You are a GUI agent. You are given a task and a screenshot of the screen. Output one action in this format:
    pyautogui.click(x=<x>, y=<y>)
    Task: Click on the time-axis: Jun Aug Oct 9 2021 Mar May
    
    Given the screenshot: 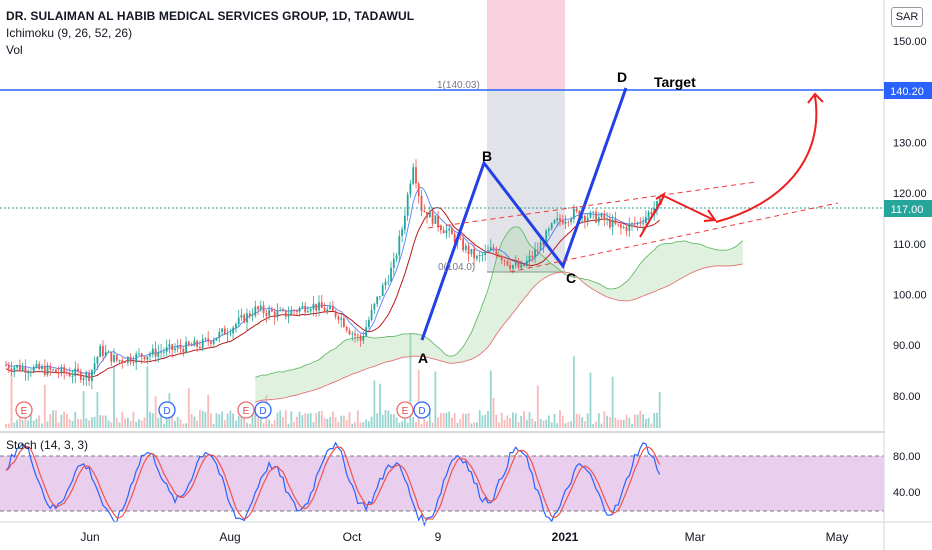 What is the action you would take?
    pyautogui.click(x=464, y=537)
    